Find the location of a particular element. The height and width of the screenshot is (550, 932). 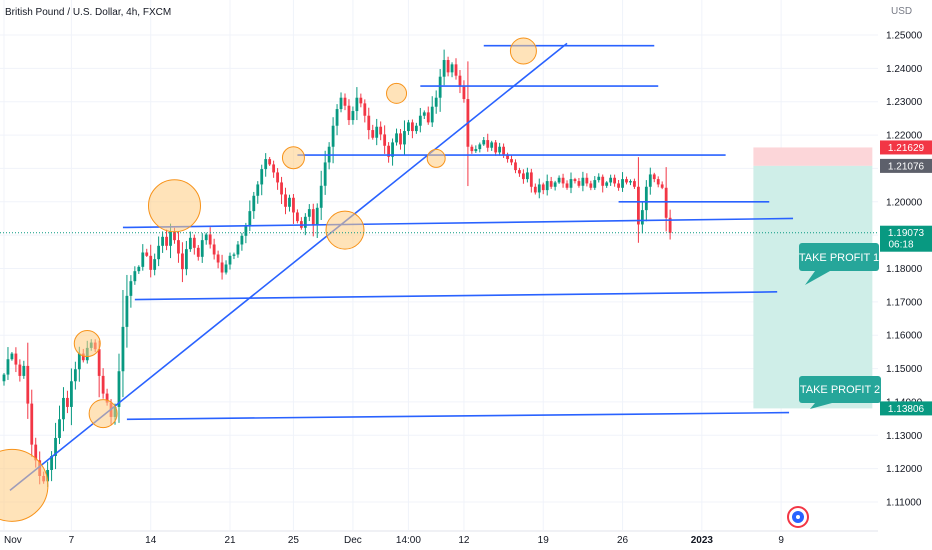

price-axis: USD is located at coordinates (901, 11).